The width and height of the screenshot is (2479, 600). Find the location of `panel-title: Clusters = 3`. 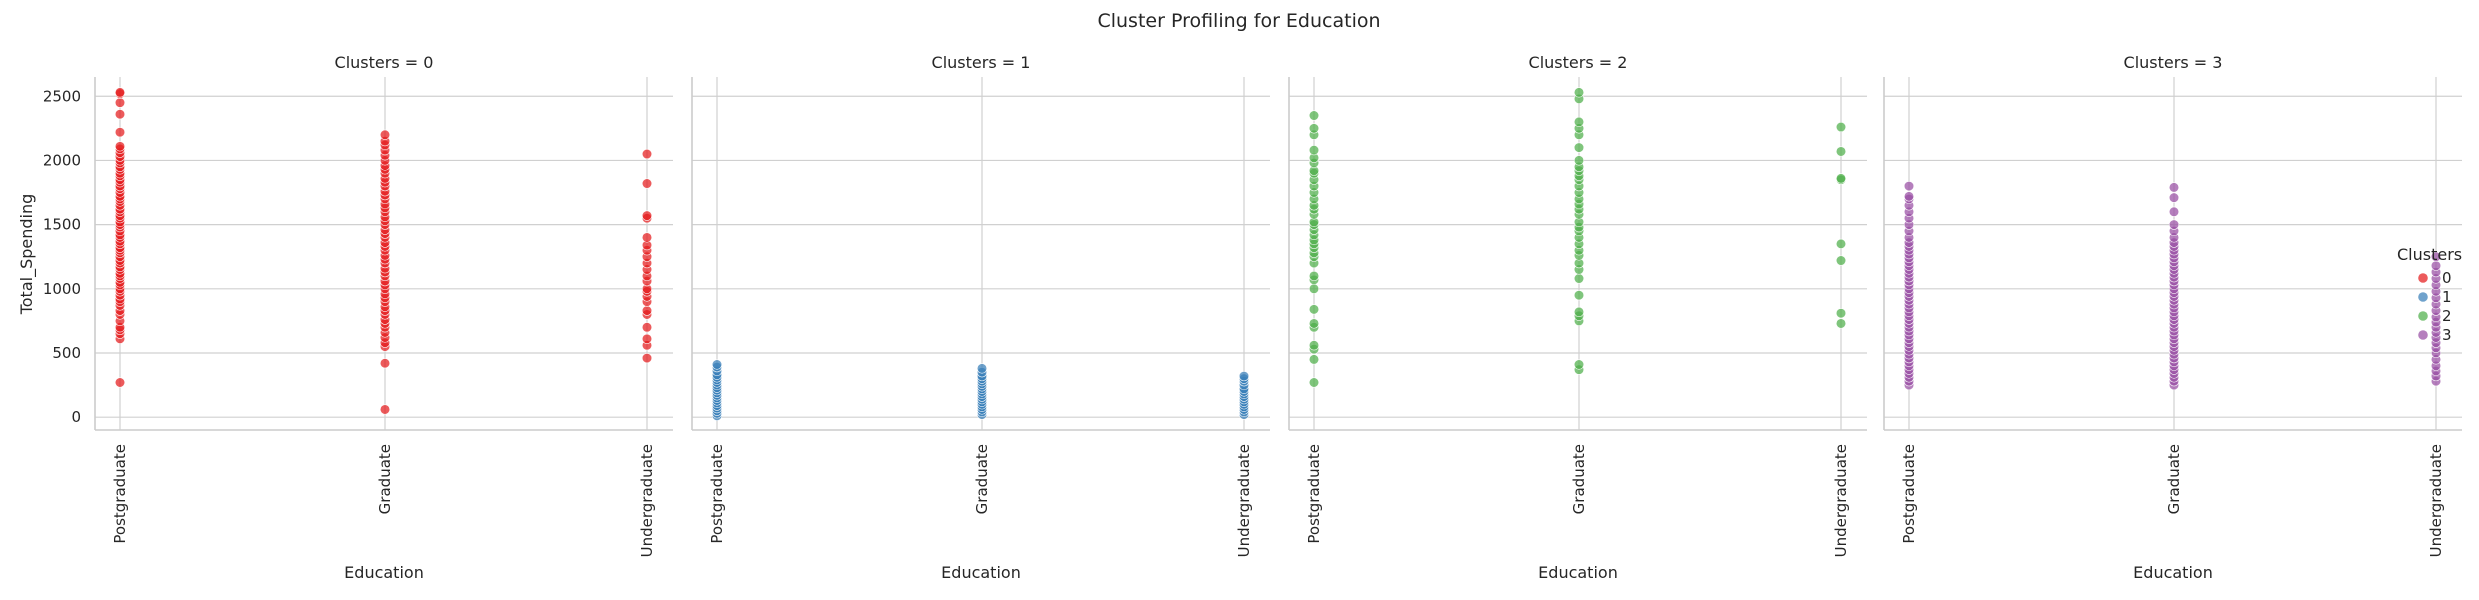

panel-title: Clusters = 3 is located at coordinates (2173, 62).